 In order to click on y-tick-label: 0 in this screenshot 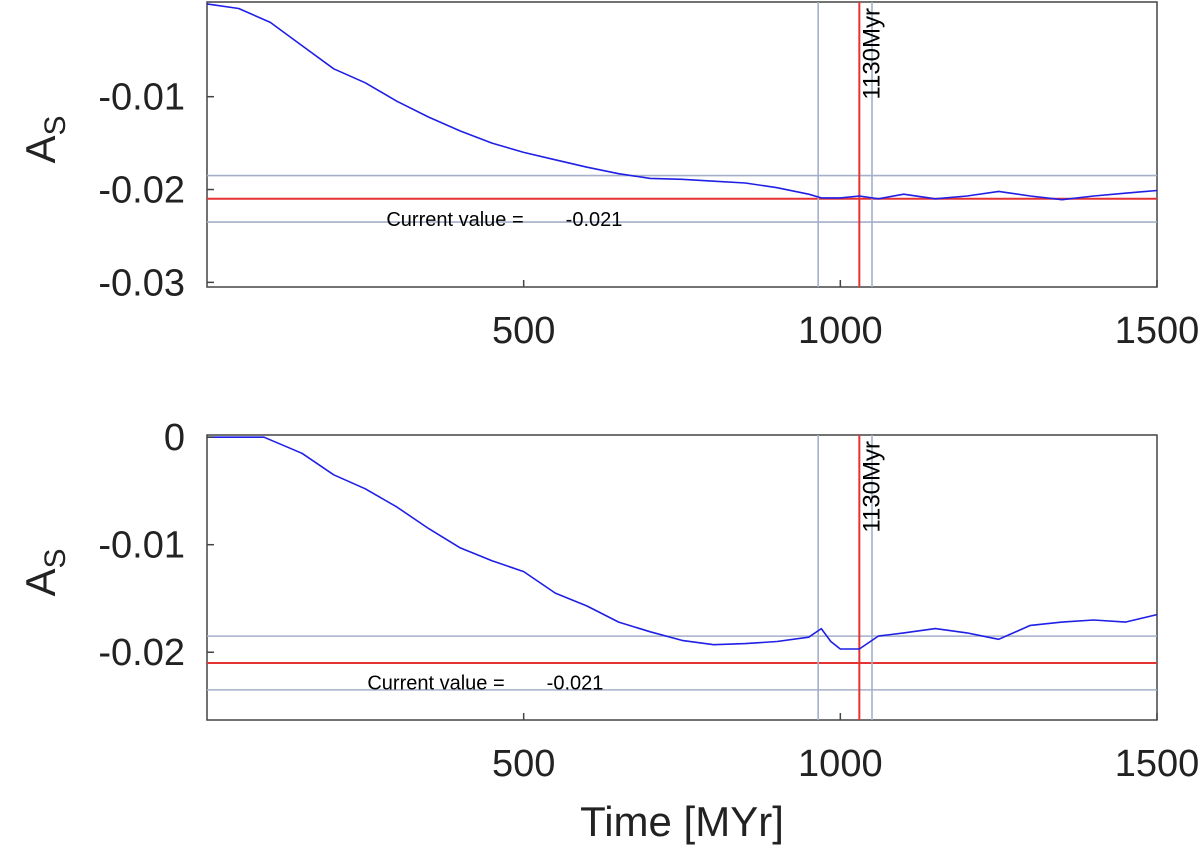, I will do `click(174, 438)`.